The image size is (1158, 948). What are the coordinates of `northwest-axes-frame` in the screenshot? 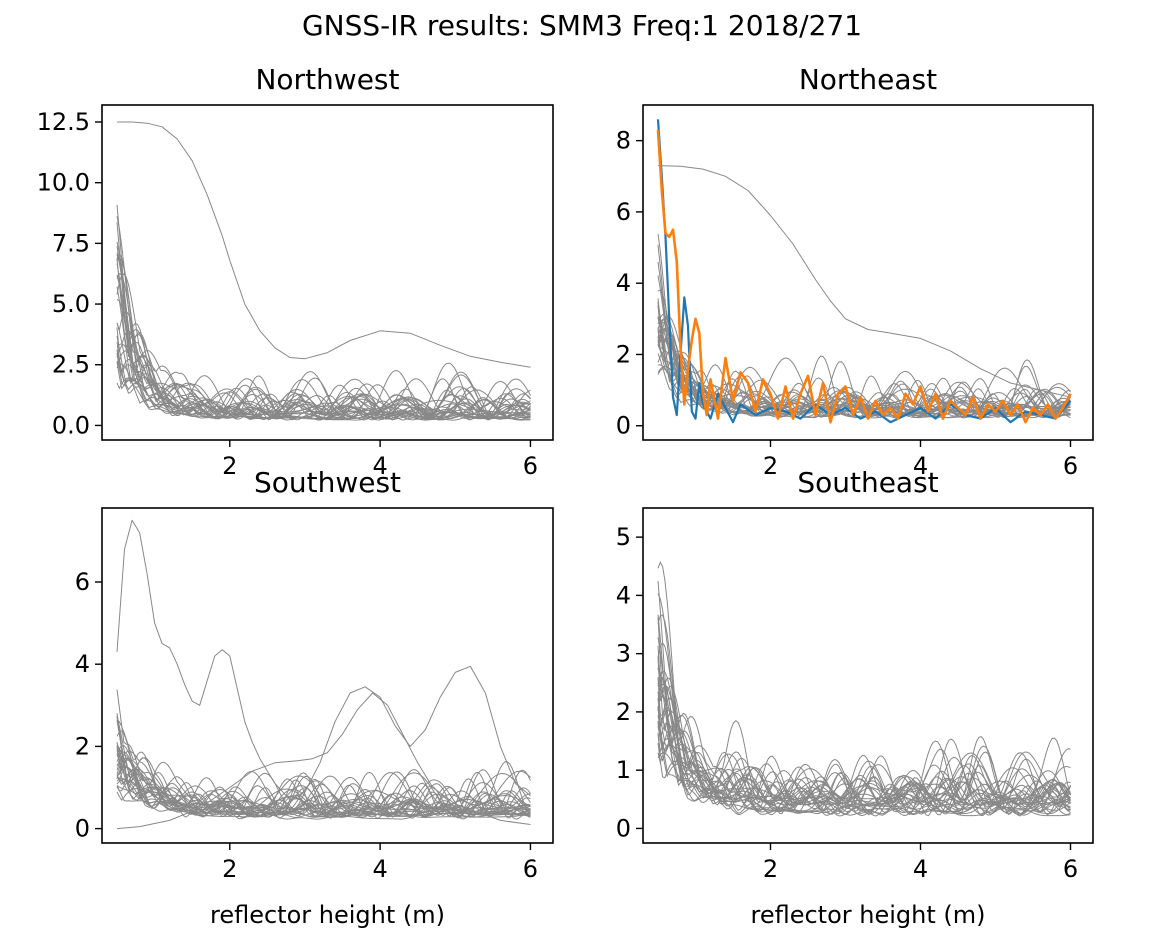 It's located at (327, 272).